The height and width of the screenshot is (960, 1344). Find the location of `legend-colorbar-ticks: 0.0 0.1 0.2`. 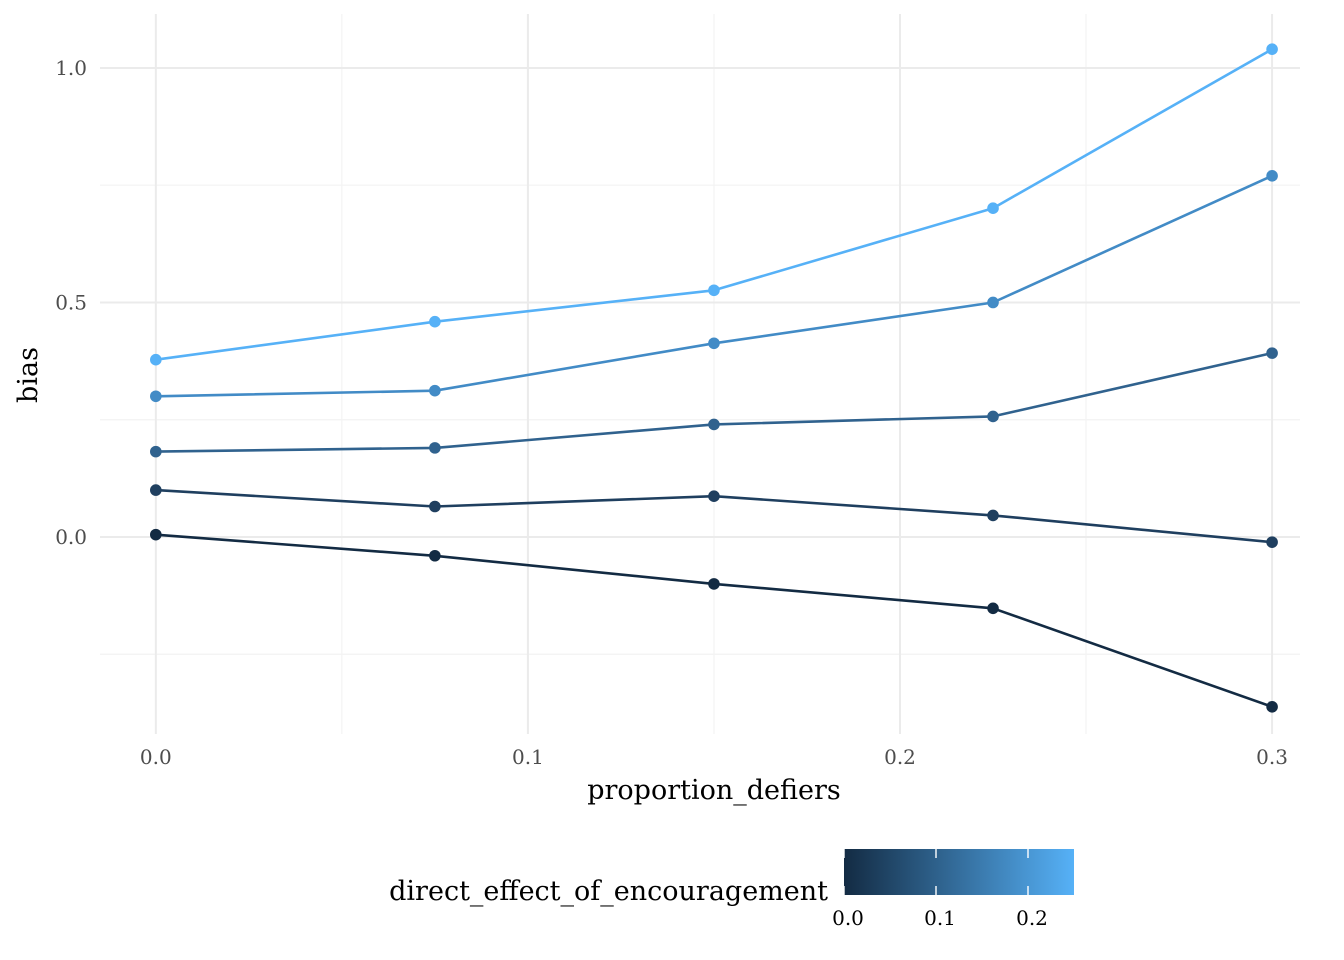

legend-colorbar-ticks: 0.0 0.1 0.2 is located at coordinates (940, 889).